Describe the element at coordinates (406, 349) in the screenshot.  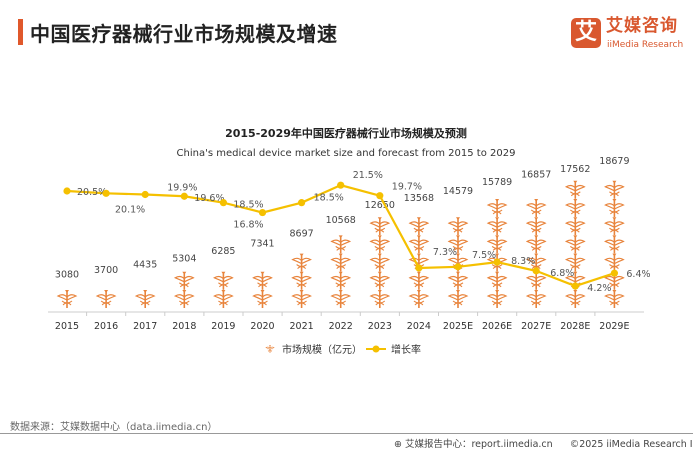
I see `legend-line-label: 增长率` at that location.